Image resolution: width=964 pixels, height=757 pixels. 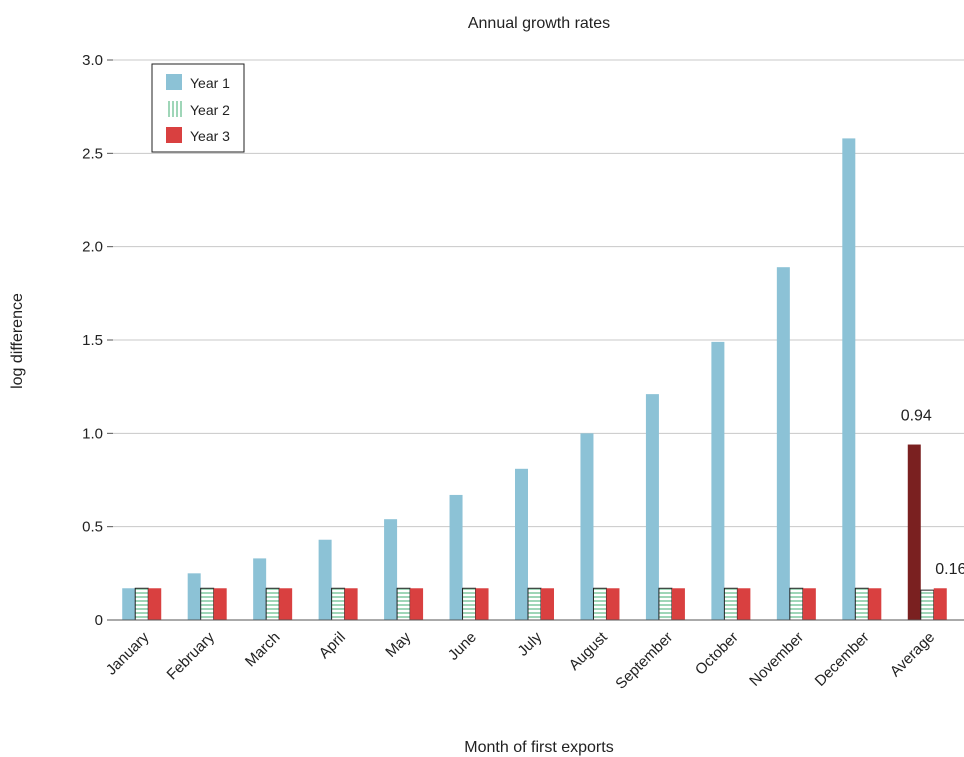 I want to click on bar-year-2-november, so click(x=796, y=604).